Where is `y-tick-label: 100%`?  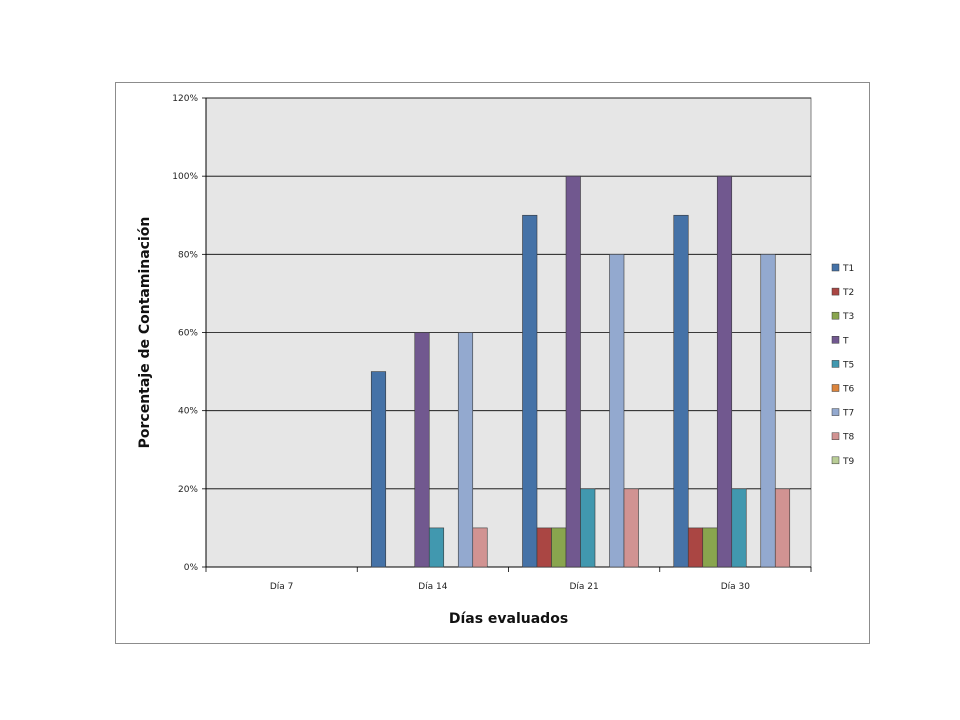
y-tick-label: 100% is located at coordinates (185, 177).